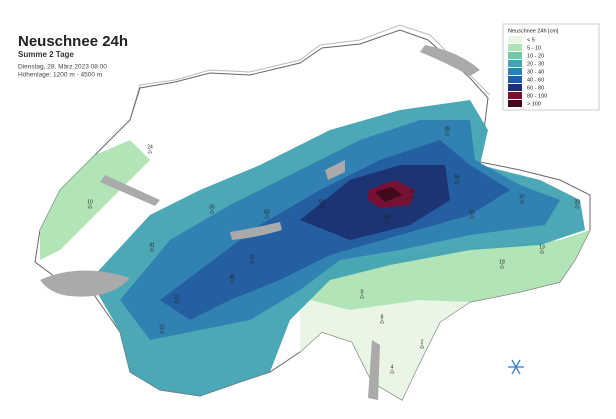 The width and height of the screenshot is (616, 419). What do you see at coordinates (212, 207) in the screenshot?
I see `station-value: 35` at bounding box center [212, 207].